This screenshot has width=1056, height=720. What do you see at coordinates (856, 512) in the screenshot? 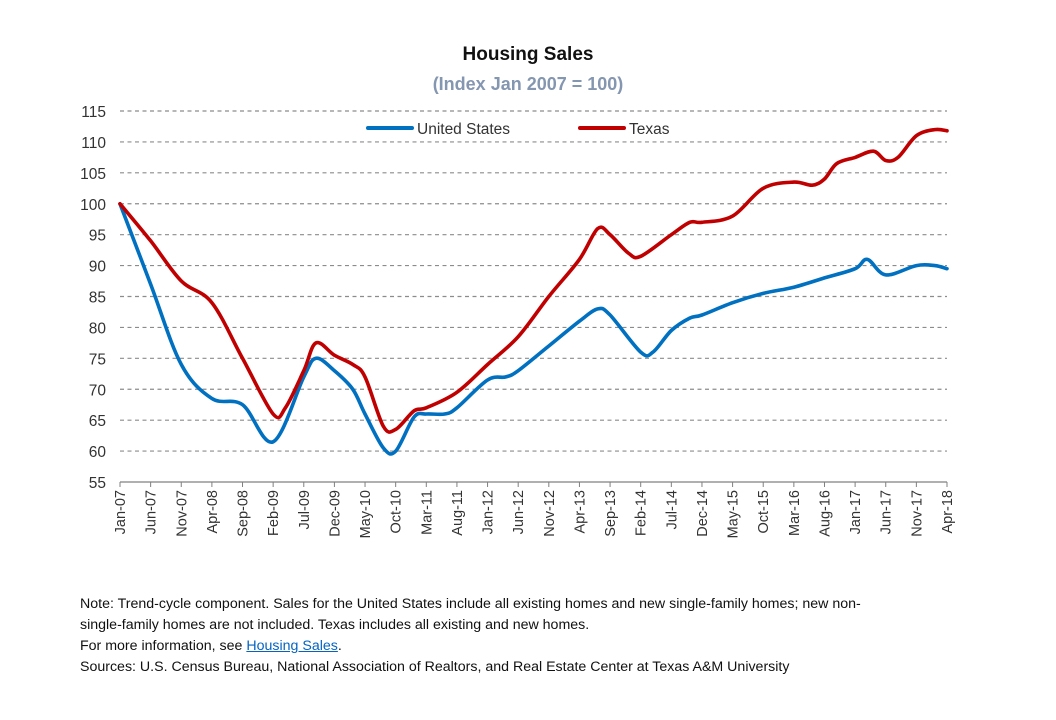
I see `x-tick-label: Jan-17` at bounding box center [856, 512].